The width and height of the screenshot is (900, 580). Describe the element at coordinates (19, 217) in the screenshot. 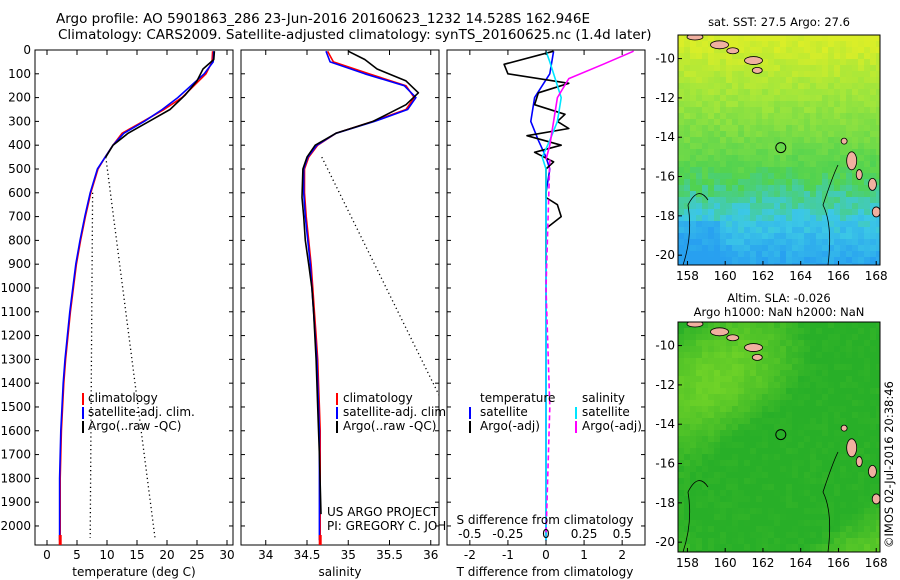

I see `y-tick-label: 700` at that location.